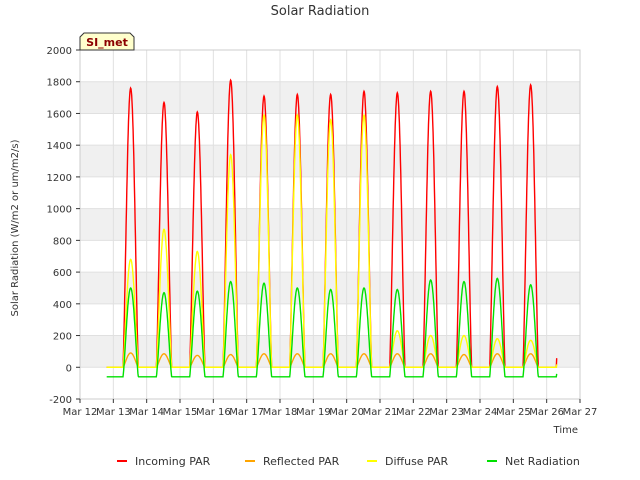 The image size is (640, 480). What do you see at coordinates (62, 273) in the screenshot?
I see `y-tick-label: 600` at bounding box center [62, 273].